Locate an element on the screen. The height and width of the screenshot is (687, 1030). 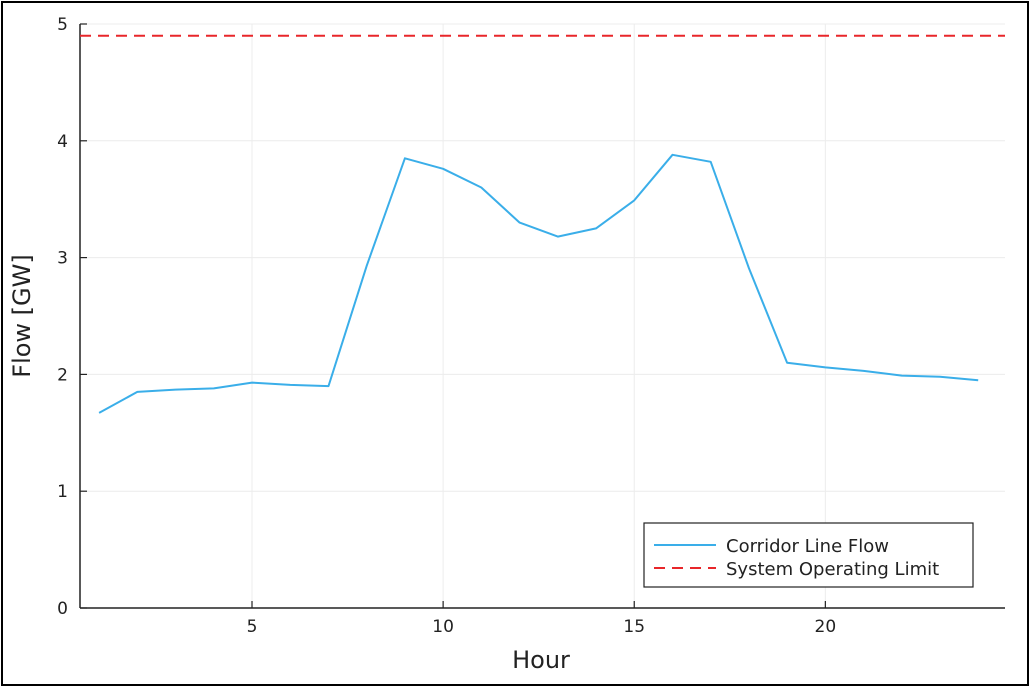
y-tick-label: 5 is located at coordinates (62, 25).